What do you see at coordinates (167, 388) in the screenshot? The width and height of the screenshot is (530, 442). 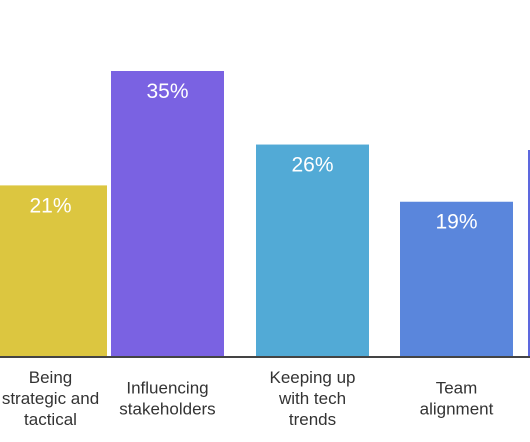 I see `category-label-1-line-0: Influencing` at bounding box center [167, 388].